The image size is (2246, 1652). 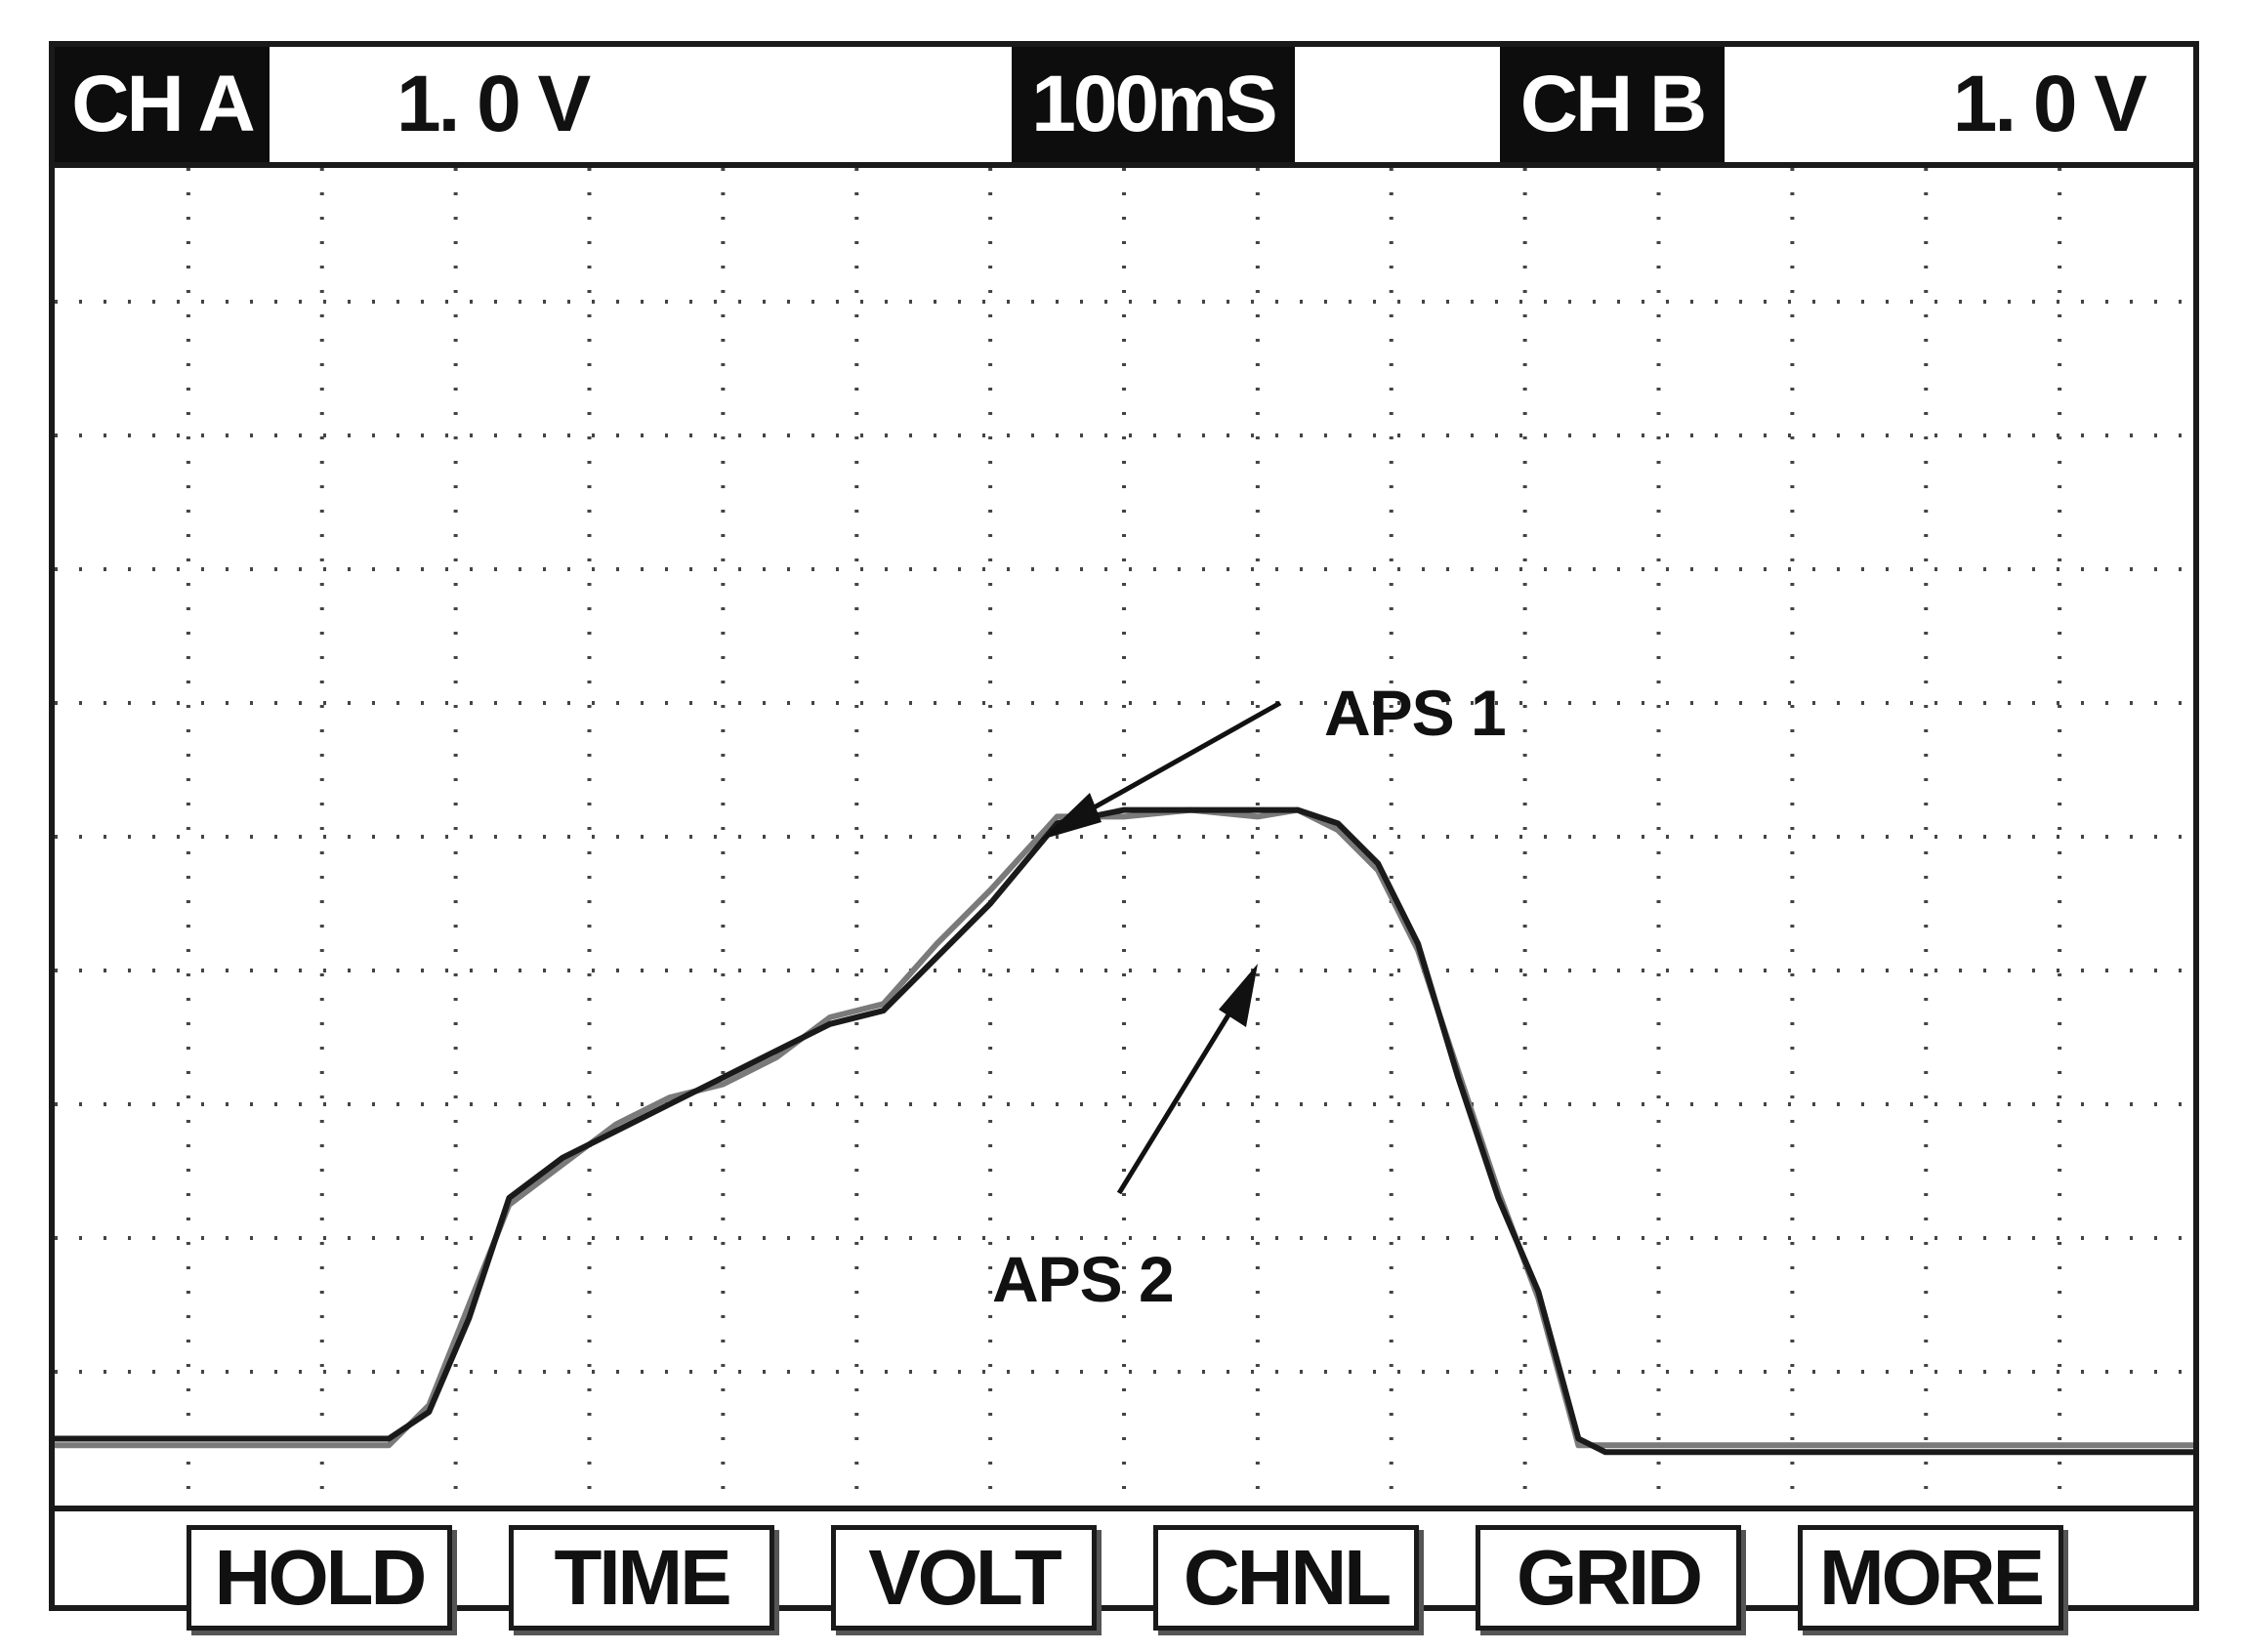 I want to click on aps2-label: APS 2, so click(x=1083, y=1279).